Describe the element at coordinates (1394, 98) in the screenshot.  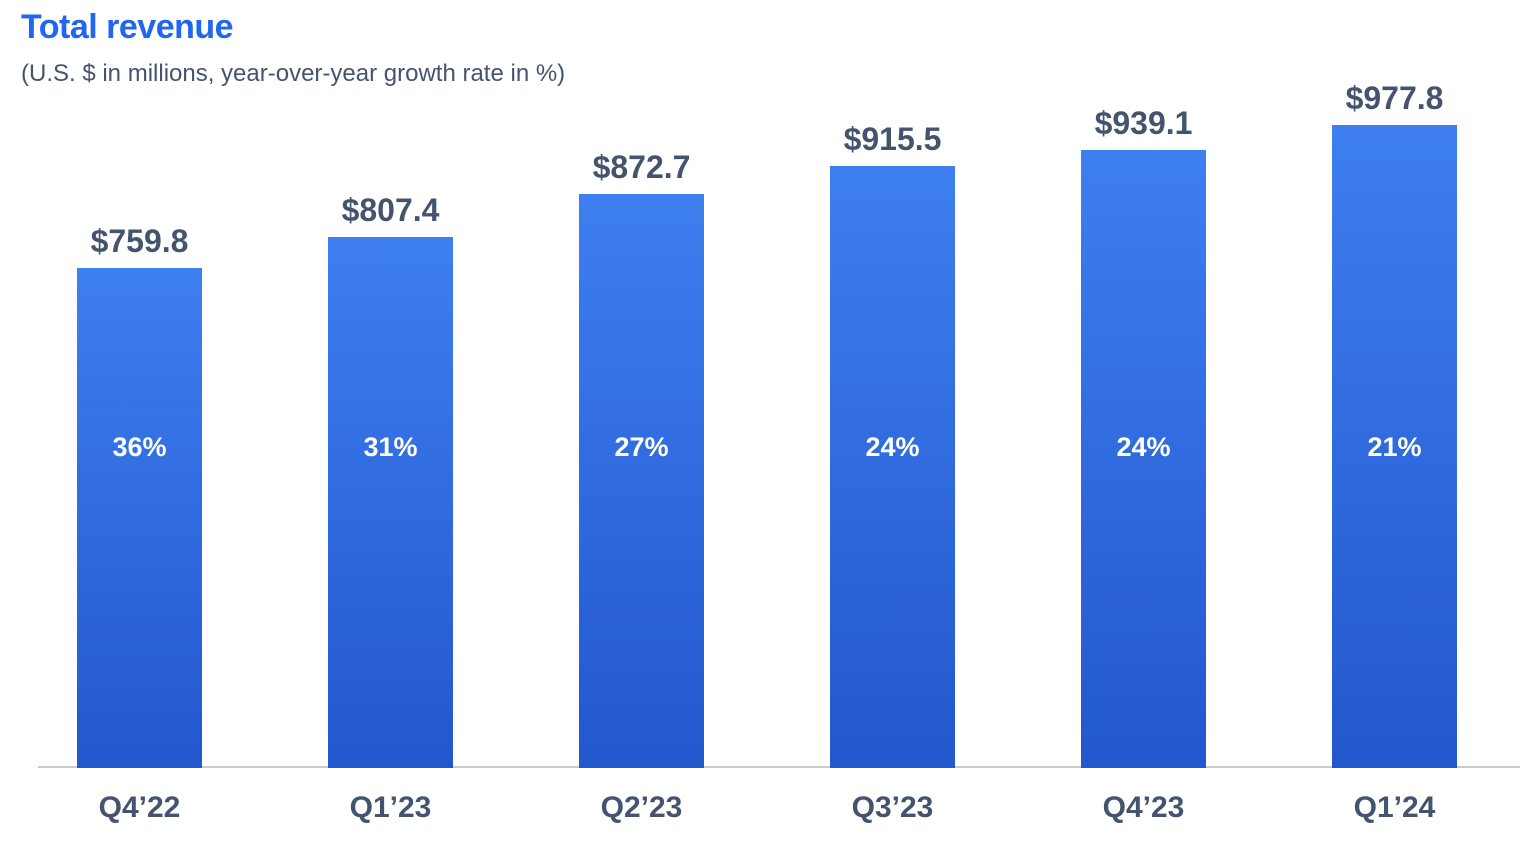
I see `bar-value-label: $977.8` at that location.